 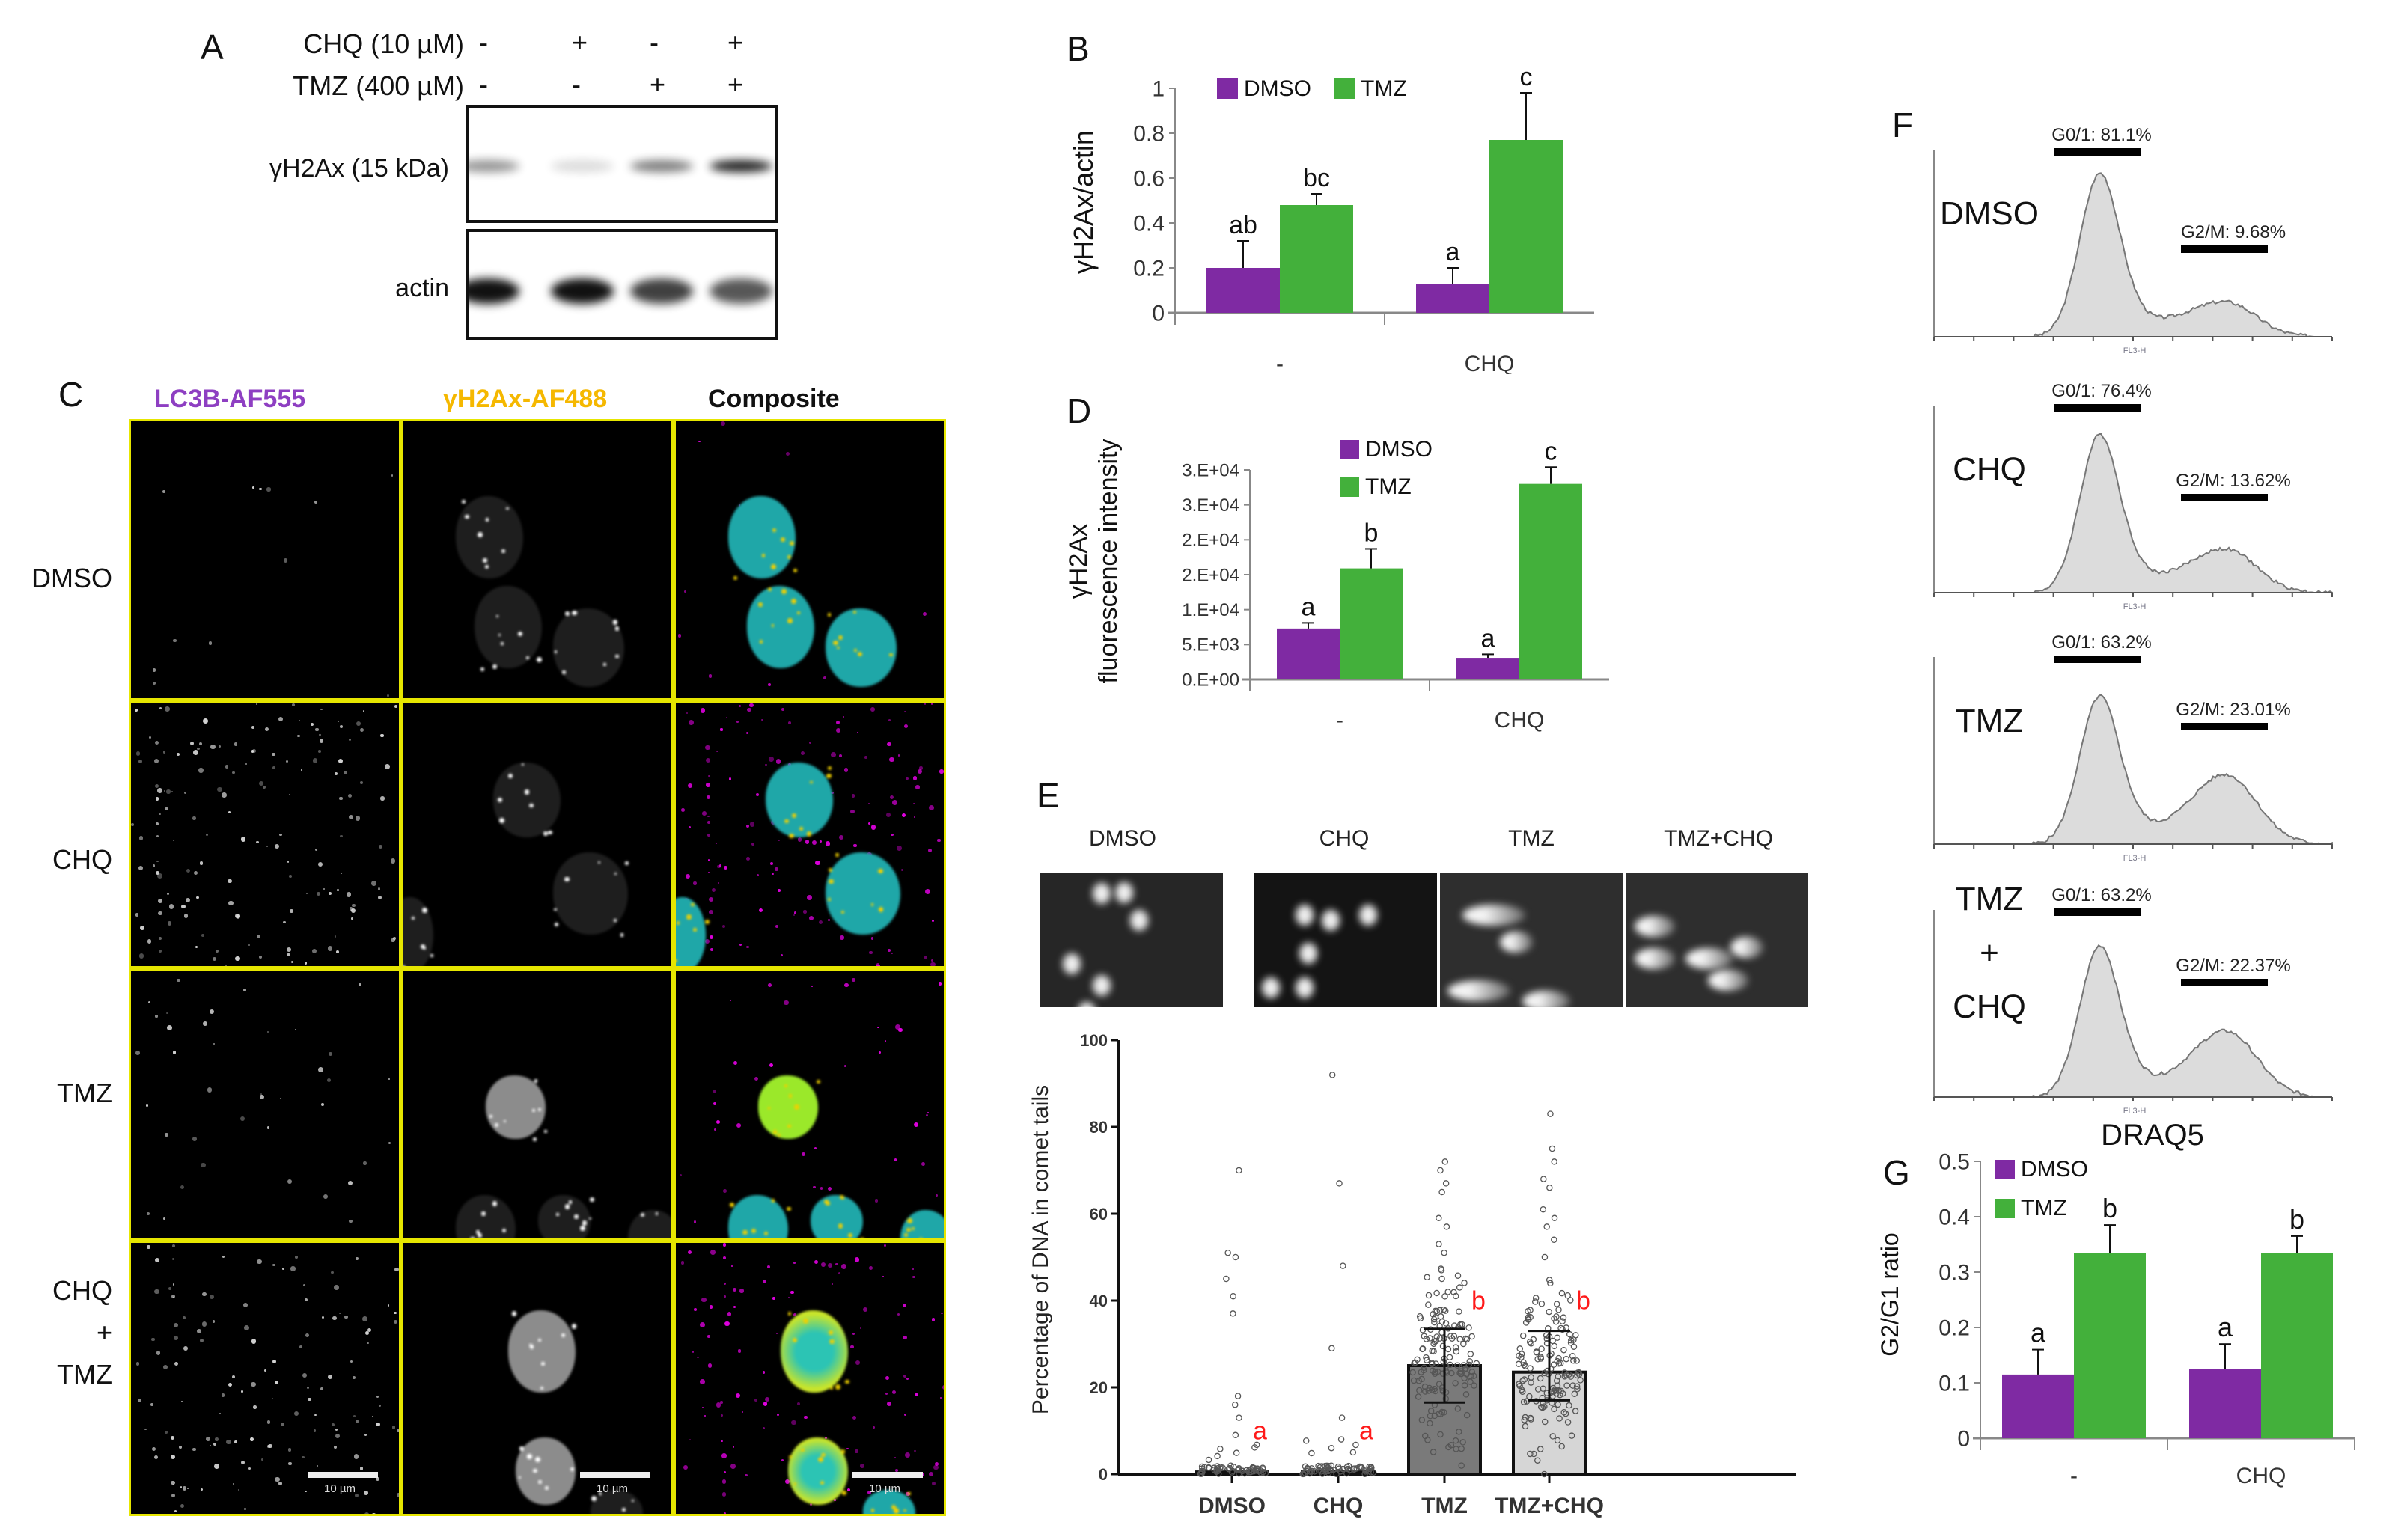 What do you see at coordinates (2110, 1346) in the screenshot?
I see `bar-tmz` at bounding box center [2110, 1346].